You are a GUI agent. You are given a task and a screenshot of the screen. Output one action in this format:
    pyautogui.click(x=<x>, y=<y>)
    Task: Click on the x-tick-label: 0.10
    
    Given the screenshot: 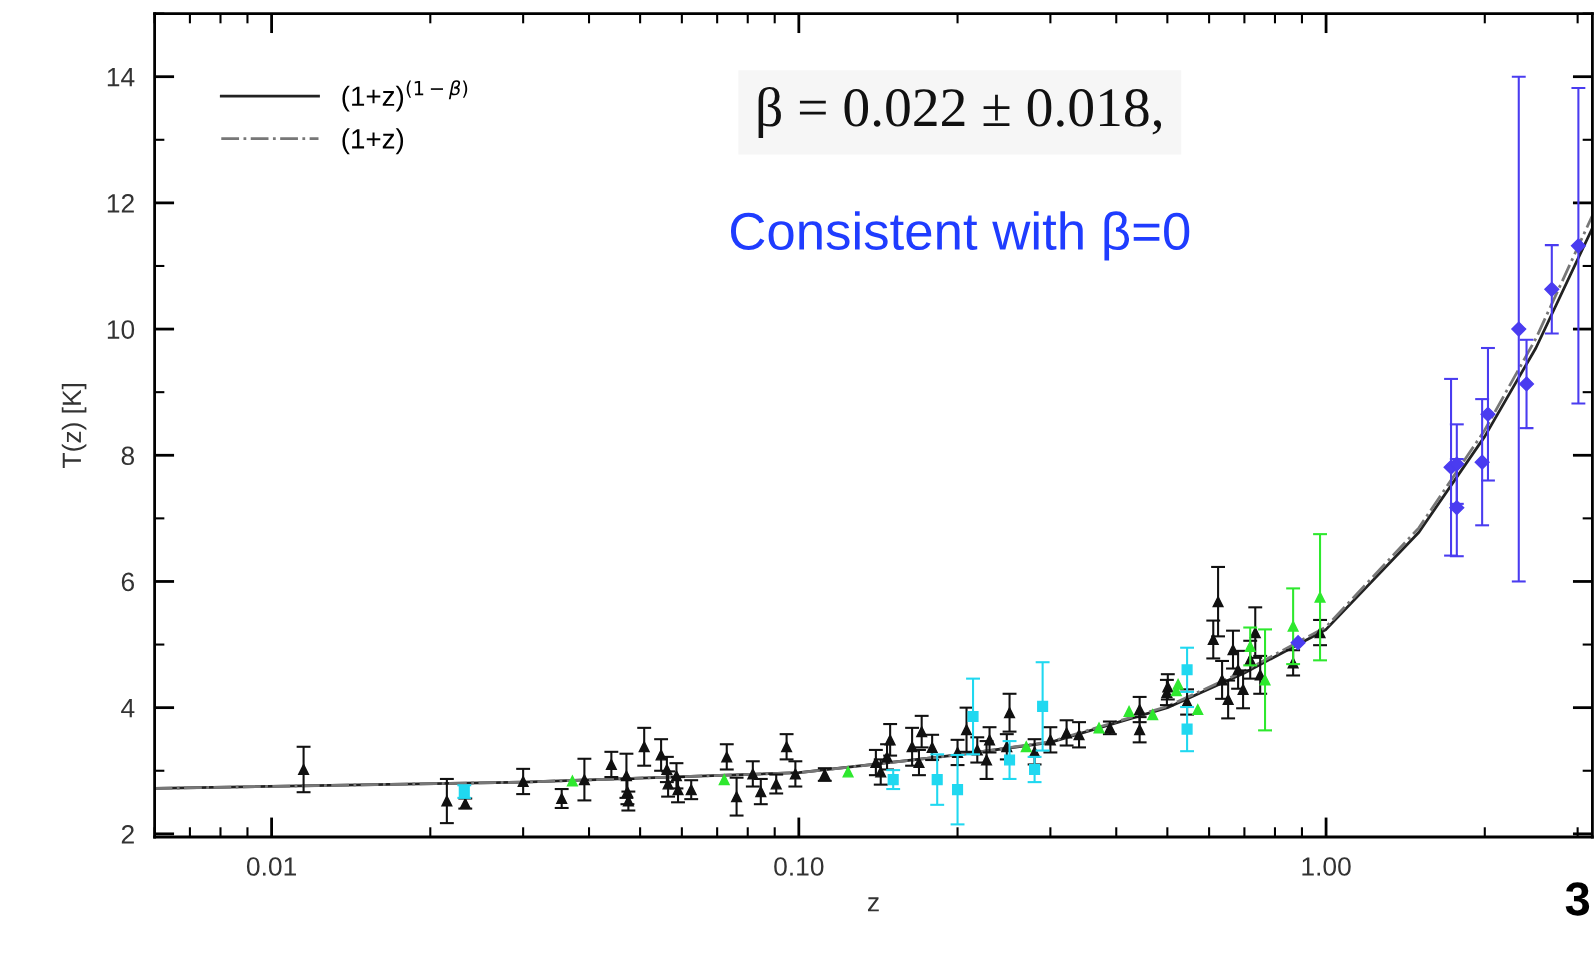 What is the action you would take?
    pyautogui.click(x=799, y=866)
    